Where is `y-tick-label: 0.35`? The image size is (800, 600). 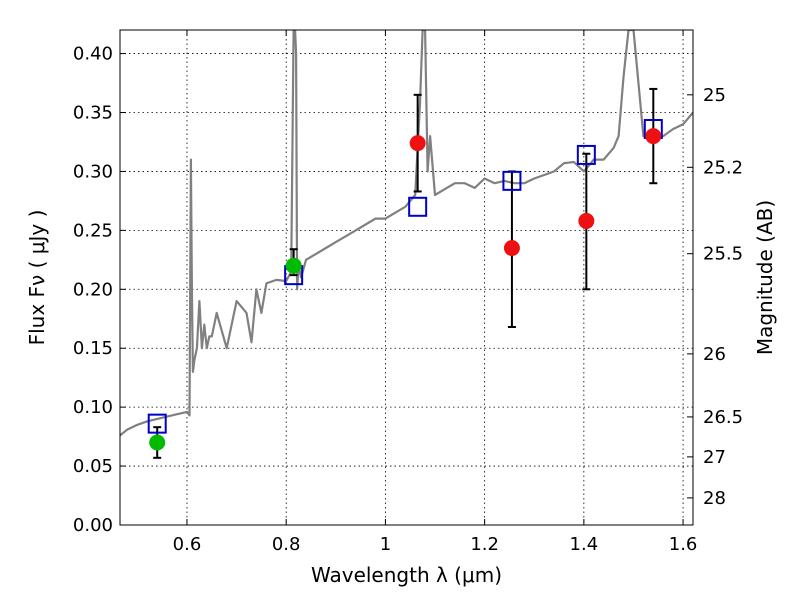
y-tick-label: 0.35 is located at coordinates (93, 113).